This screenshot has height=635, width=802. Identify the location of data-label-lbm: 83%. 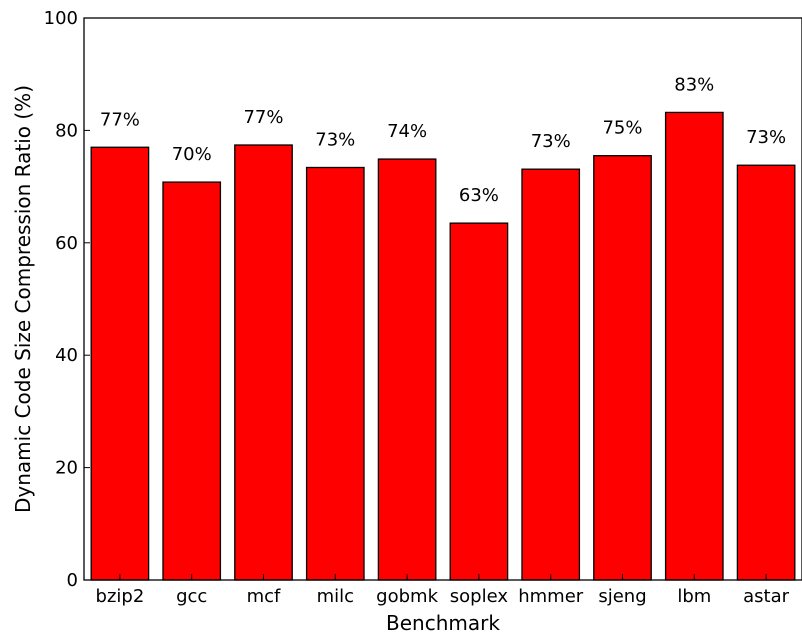
(694, 84).